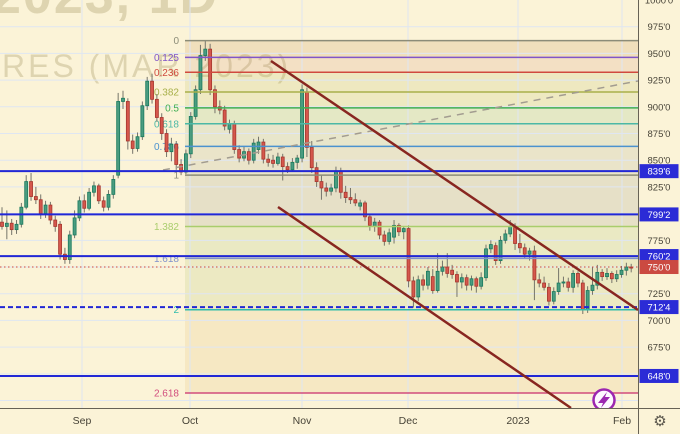 This screenshot has width=680, height=434. I want to click on fib-level-label: 0.236, so click(166, 73).